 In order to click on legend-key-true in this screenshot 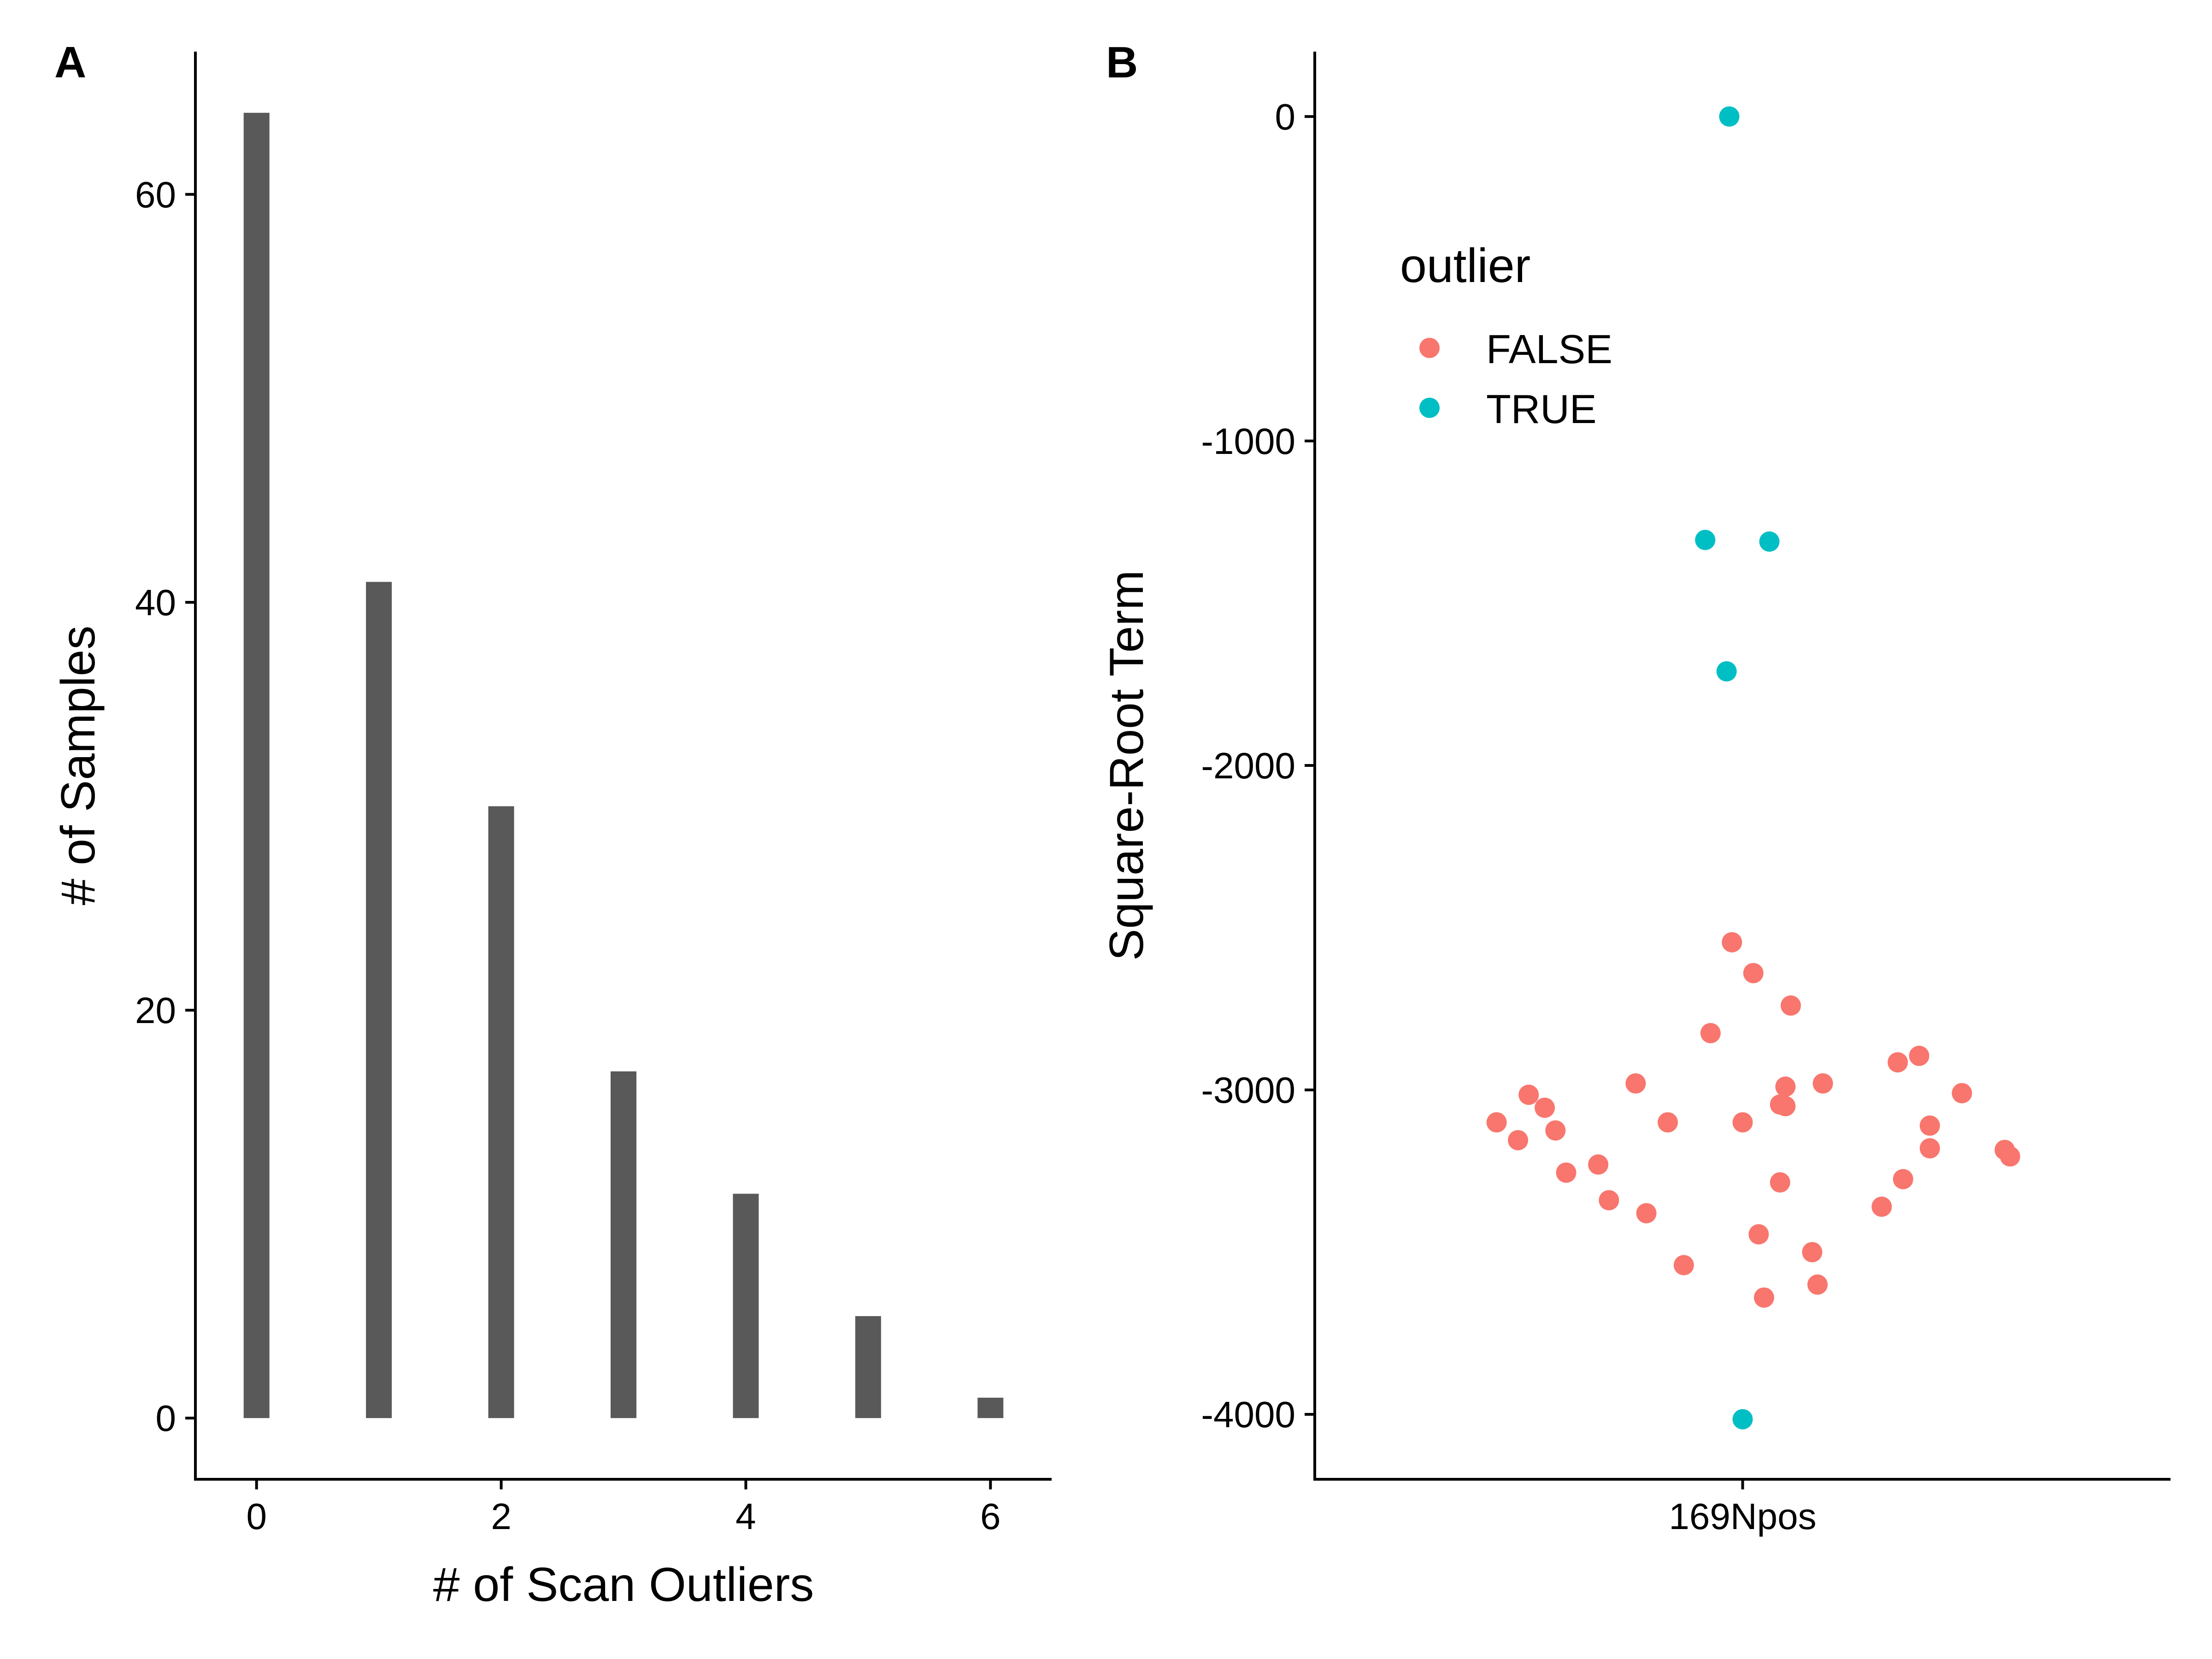, I will do `click(1429, 408)`.